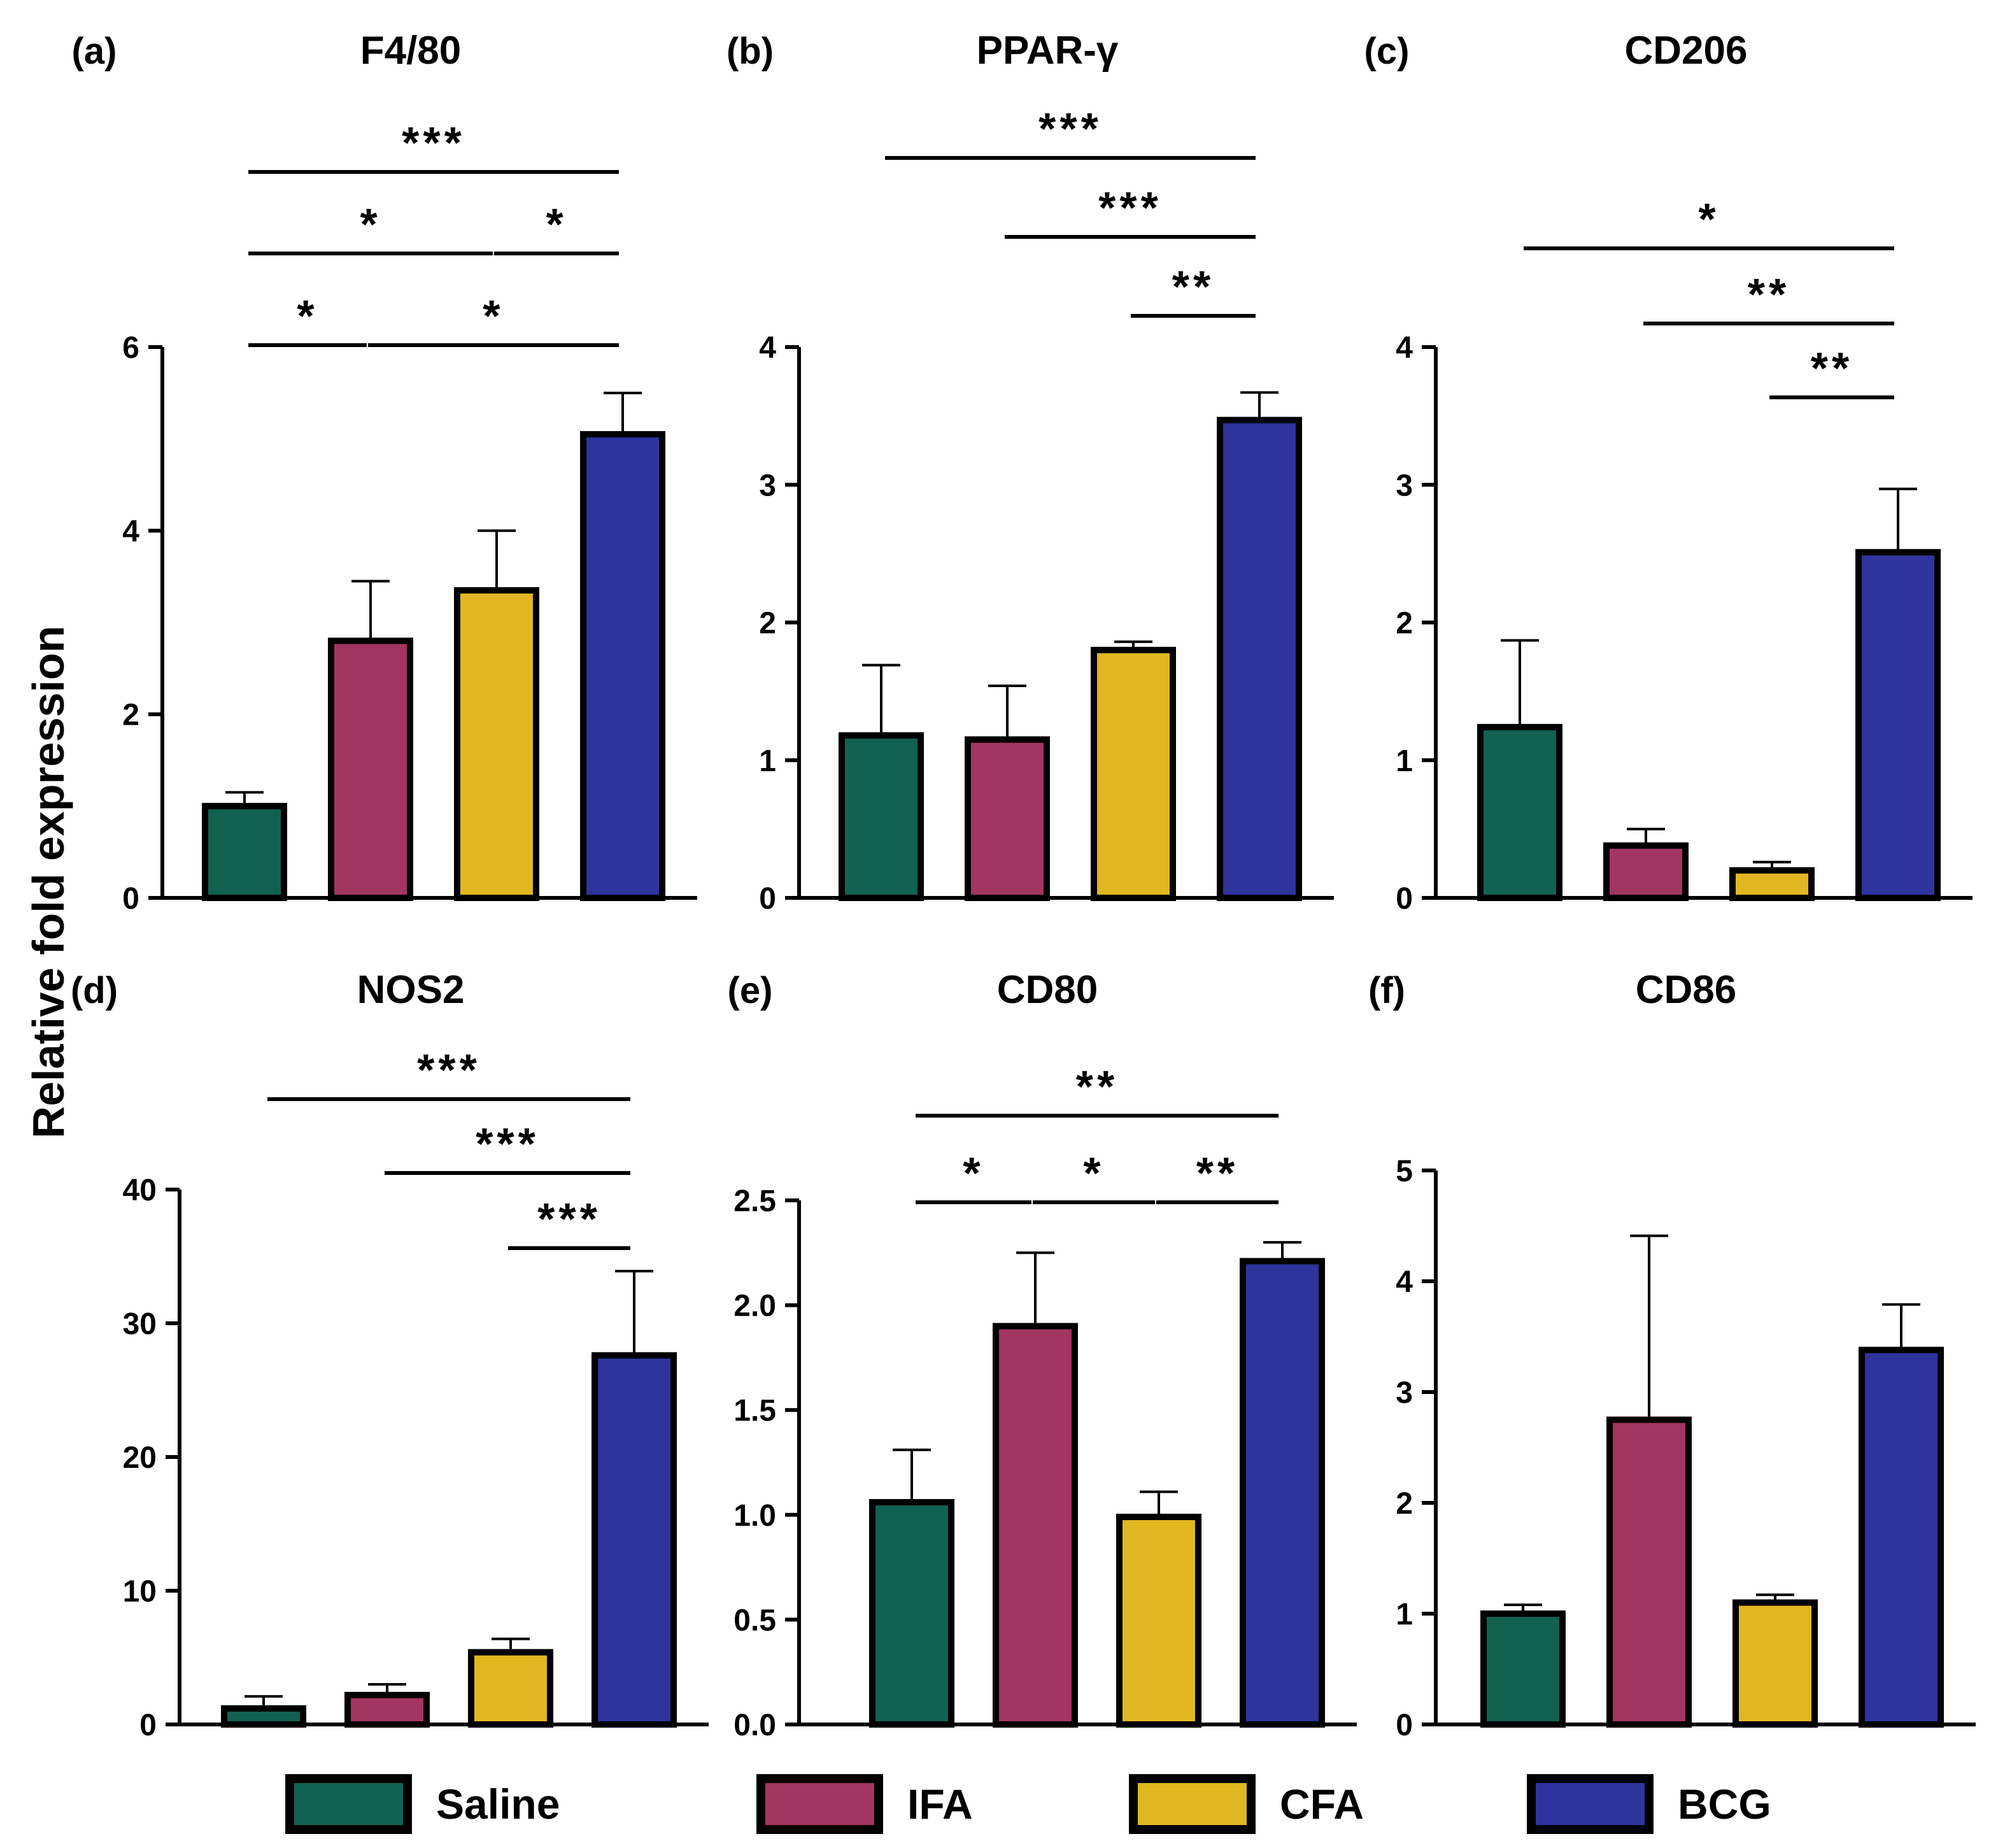 Image resolution: width=2012 pixels, height=1848 pixels. I want to click on panel-letter: (c), so click(1387, 51).